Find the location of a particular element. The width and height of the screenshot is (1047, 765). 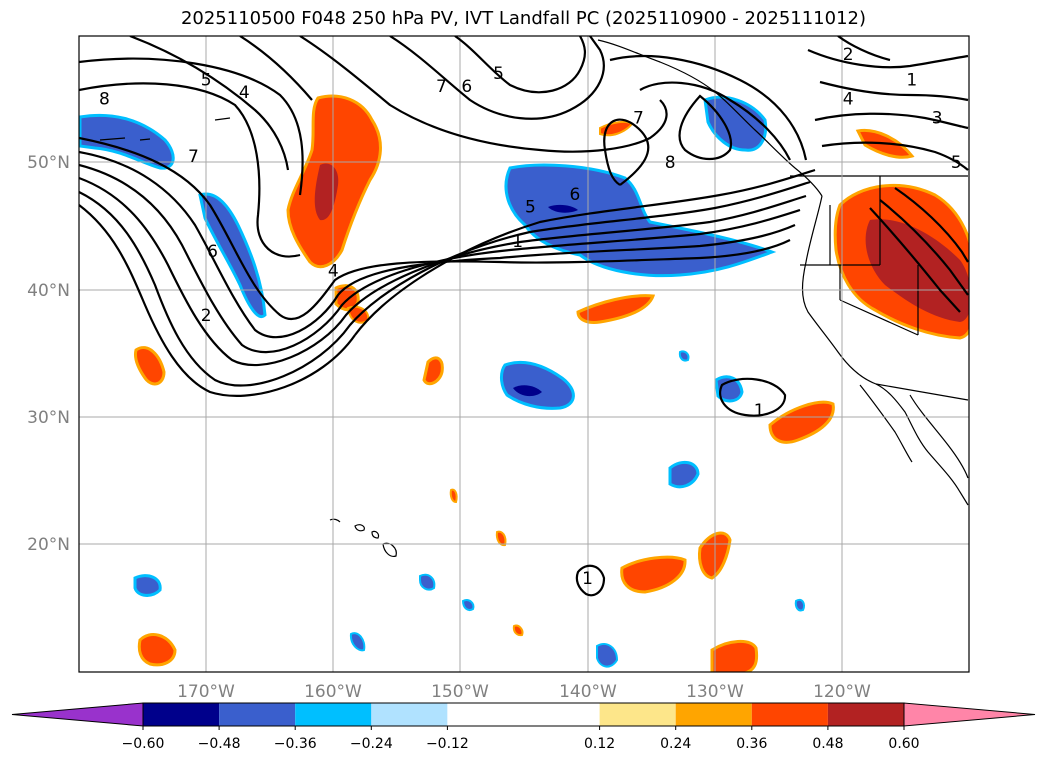

colorbar-tick-label: 0.12 is located at coordinates (599, 744).